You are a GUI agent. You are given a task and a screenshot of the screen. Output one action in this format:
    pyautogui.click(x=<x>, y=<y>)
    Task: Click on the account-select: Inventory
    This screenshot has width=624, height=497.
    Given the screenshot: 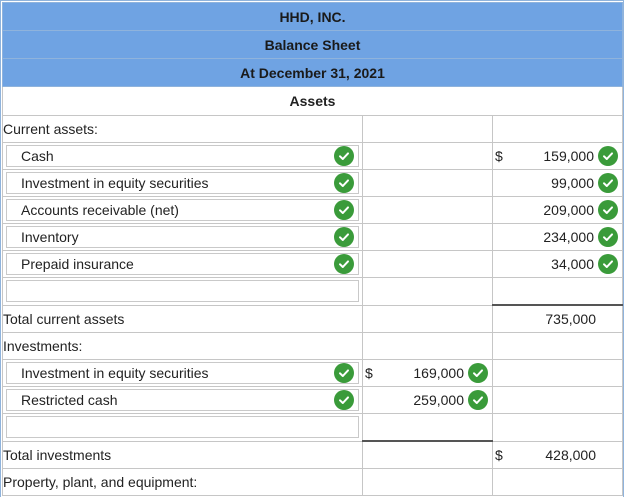 What is the action you would take?
    pyautogui.click(x=182, y=237)
    